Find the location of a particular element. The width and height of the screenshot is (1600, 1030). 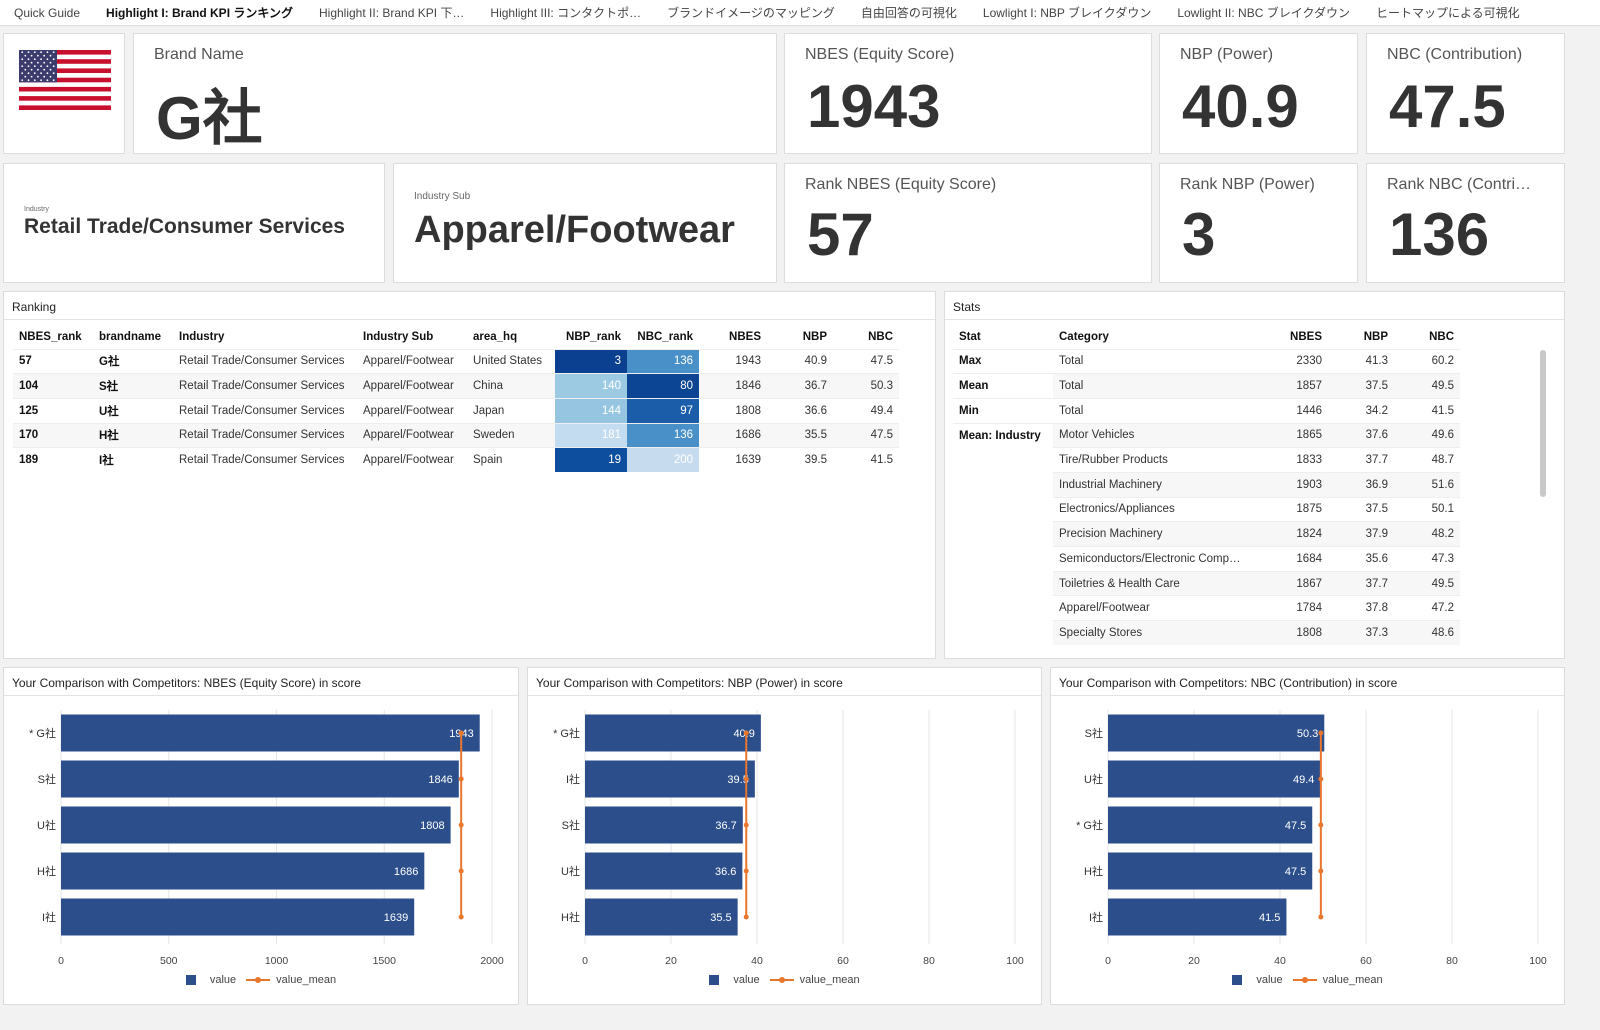

industry-sub-card: Industry Sub Apparel/Footwear is located at coordinates (585, 223).